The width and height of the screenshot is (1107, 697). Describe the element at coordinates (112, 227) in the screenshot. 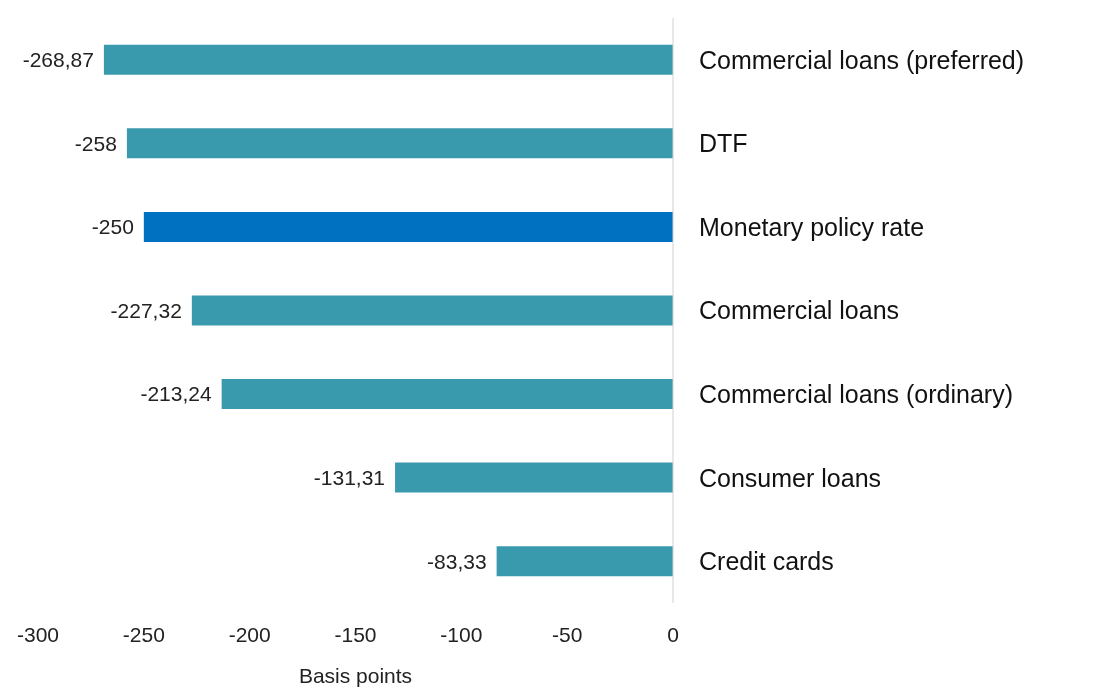

I see `data-label: -250` at that location.